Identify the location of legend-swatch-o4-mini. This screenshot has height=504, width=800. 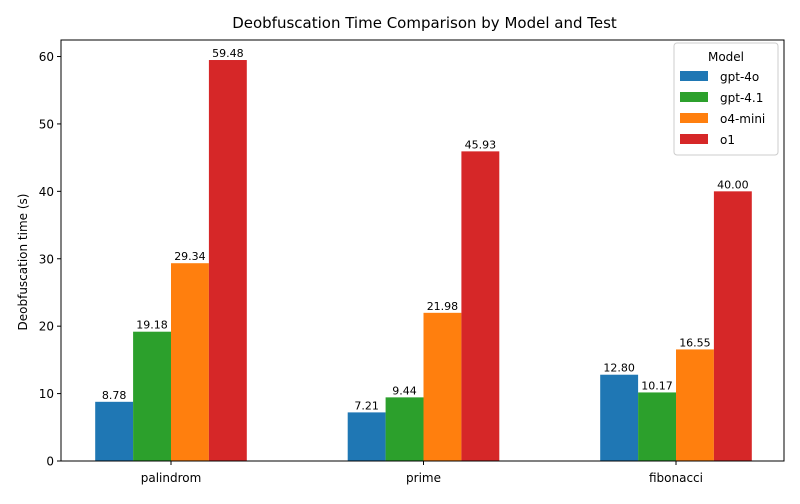
(694, 118).